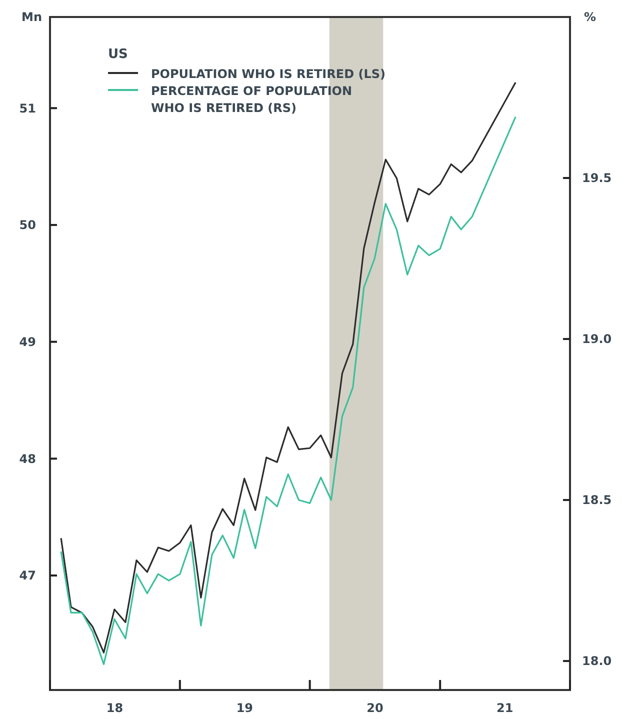 This screenshot has height=719, width=626. What do you see at coordinates (118, 54) in the screenshot?
I see `legend-title: US` at bounding box center [118, 54].